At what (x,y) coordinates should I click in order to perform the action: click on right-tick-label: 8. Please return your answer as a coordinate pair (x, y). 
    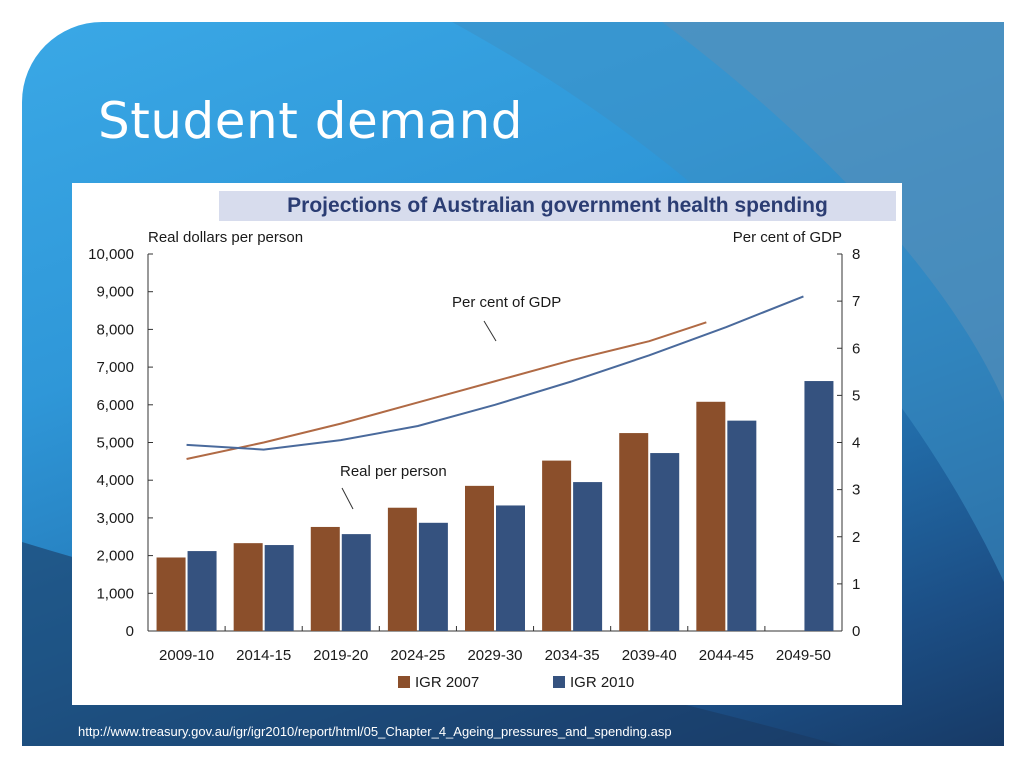
    Looking at the image, I should click on (856, 254).